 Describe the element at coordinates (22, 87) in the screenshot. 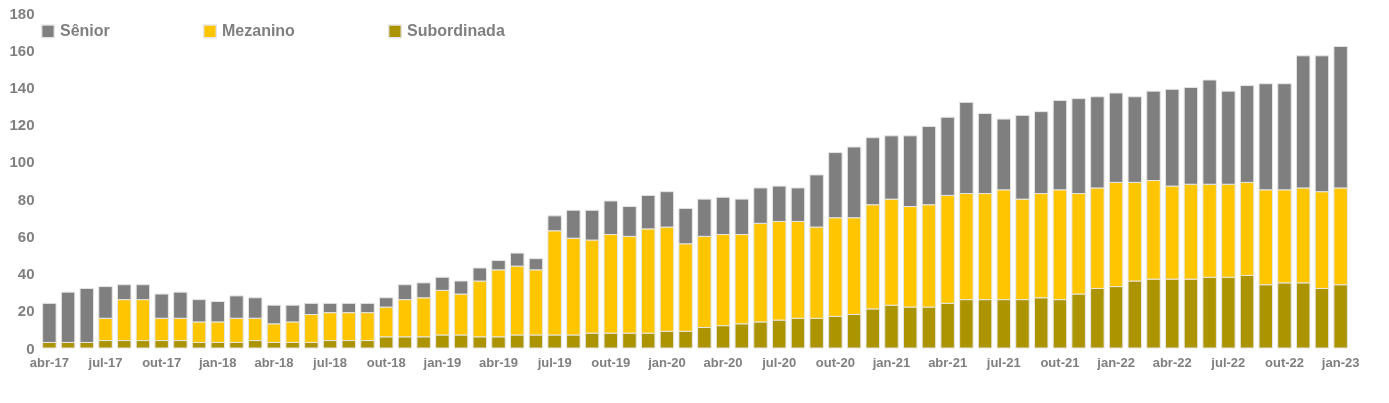

I see `y-tick-label: 140` at that location.